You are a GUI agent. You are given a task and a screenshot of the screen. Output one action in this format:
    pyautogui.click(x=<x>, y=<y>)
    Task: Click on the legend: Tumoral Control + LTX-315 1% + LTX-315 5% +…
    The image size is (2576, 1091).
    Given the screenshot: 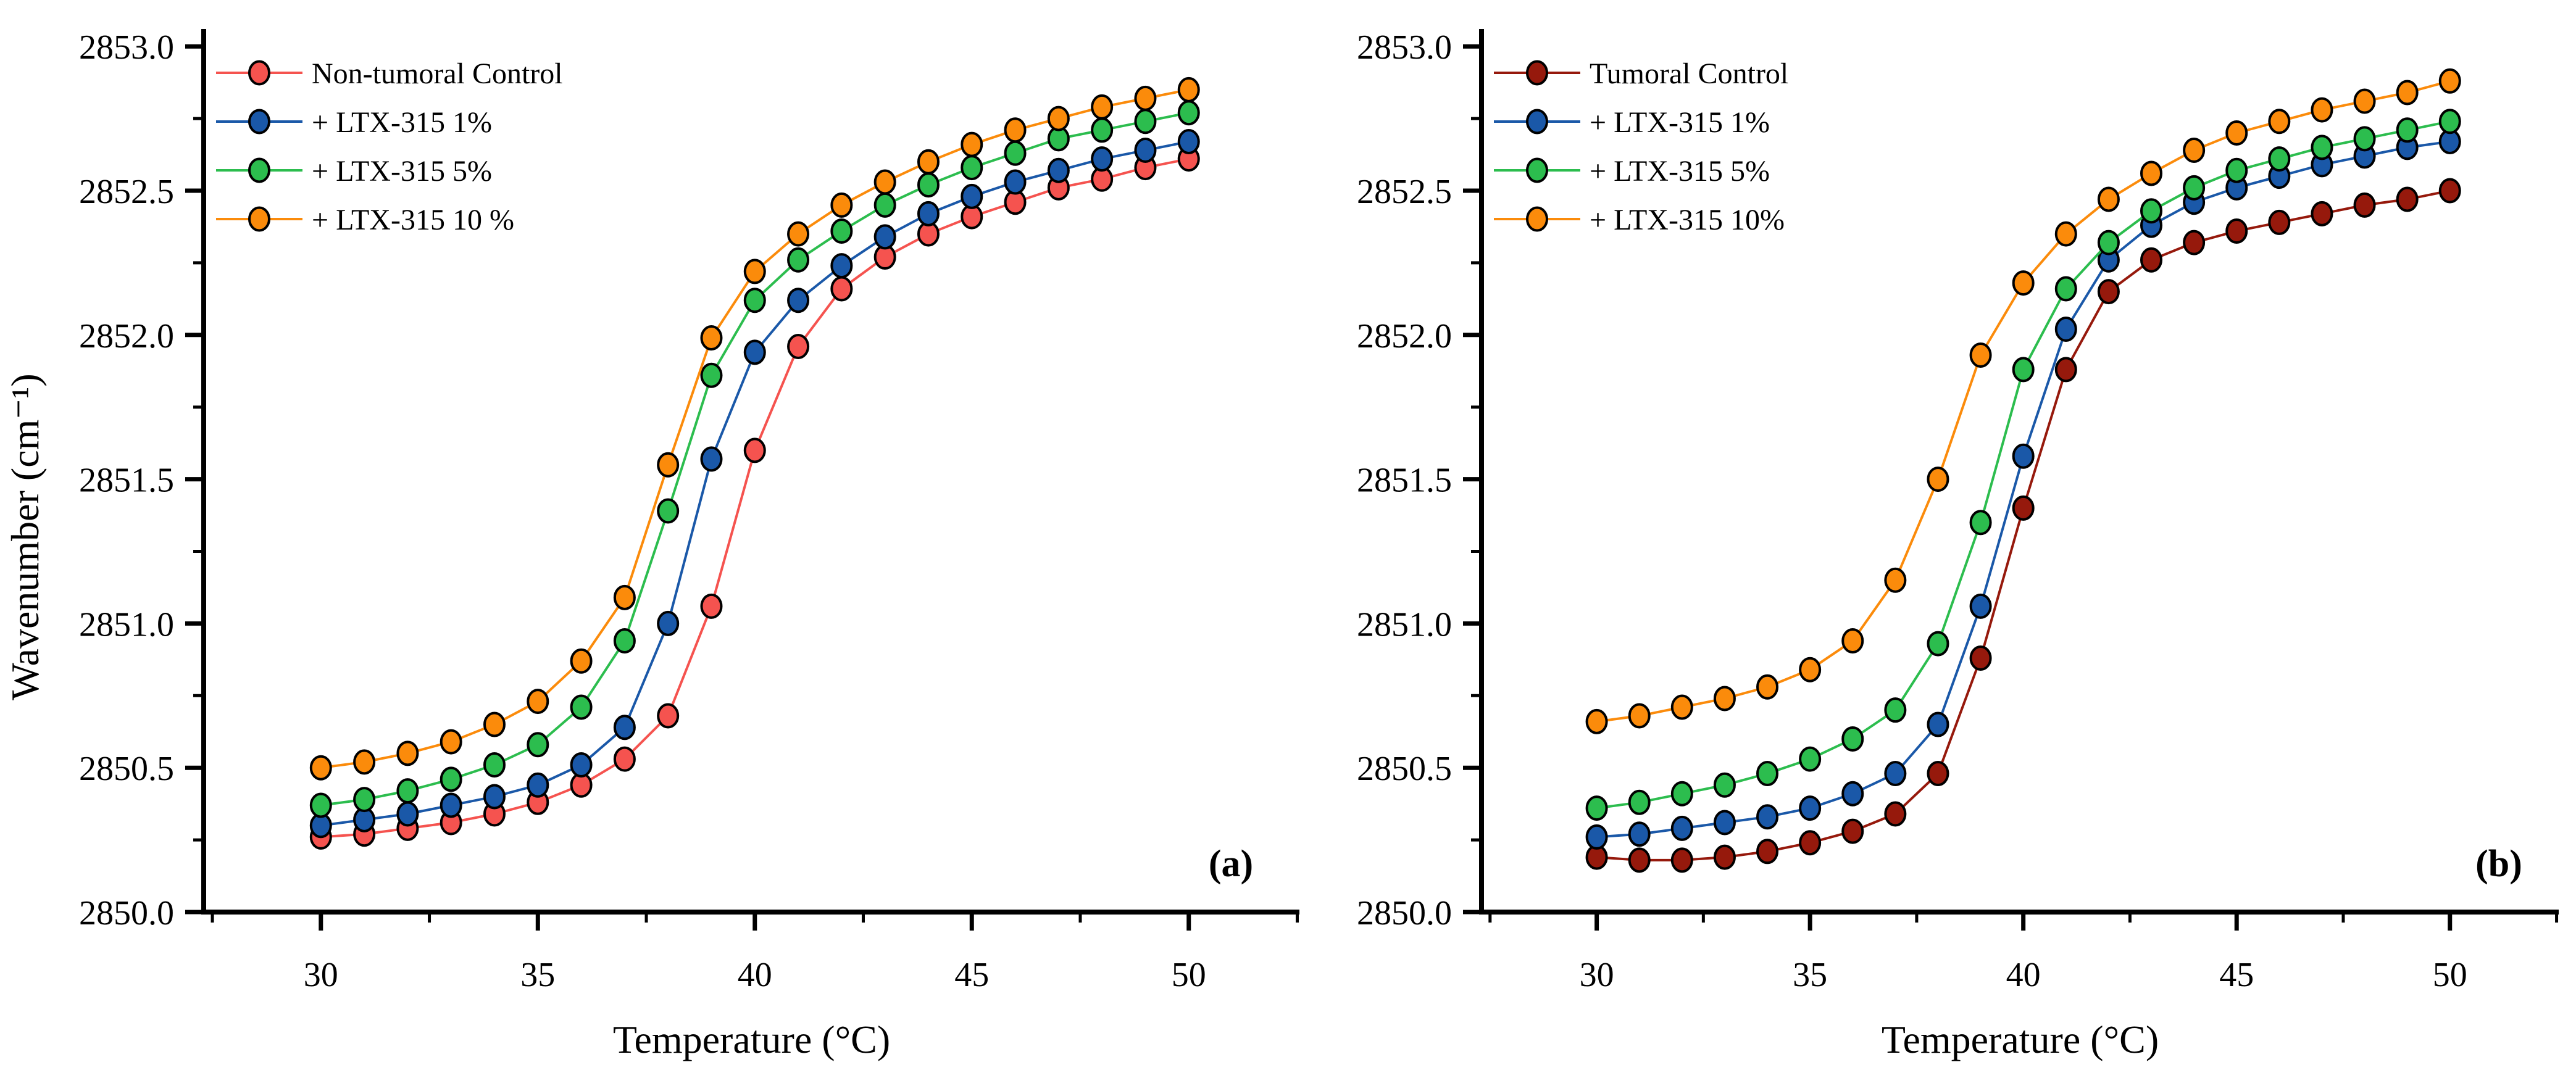 What is the action you would take?
    pyautogui.click(x=1641, y=147)
    